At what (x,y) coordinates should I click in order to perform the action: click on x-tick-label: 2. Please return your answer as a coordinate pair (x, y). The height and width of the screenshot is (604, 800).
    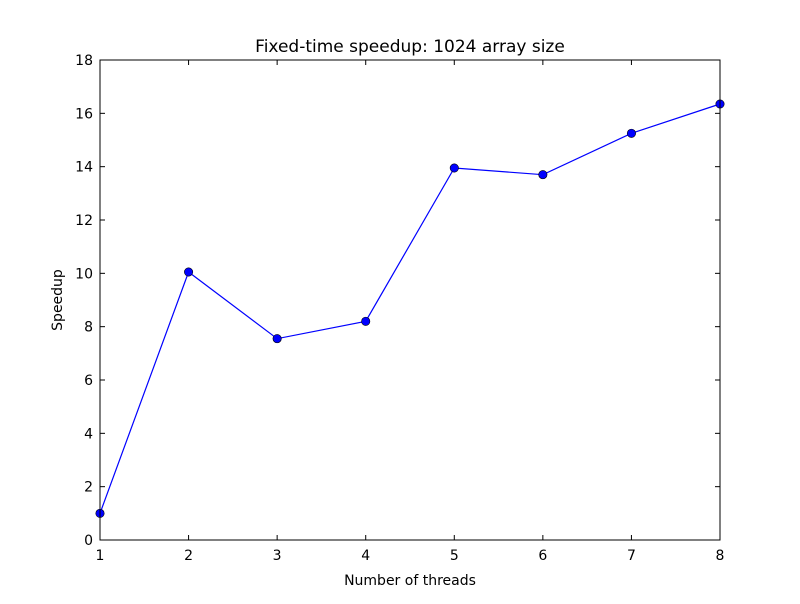
    Looking at the image, I should click on (188, 556).